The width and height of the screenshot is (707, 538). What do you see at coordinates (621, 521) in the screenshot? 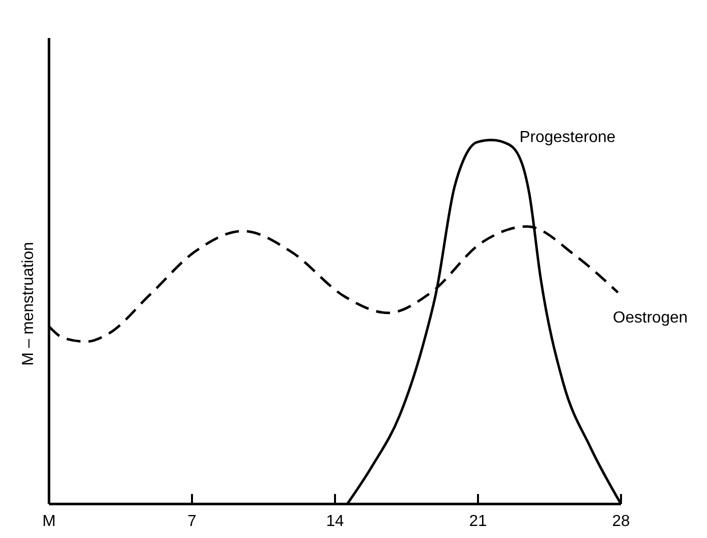
I see `x-tick-label: 28` at bounding box center [621, 521].